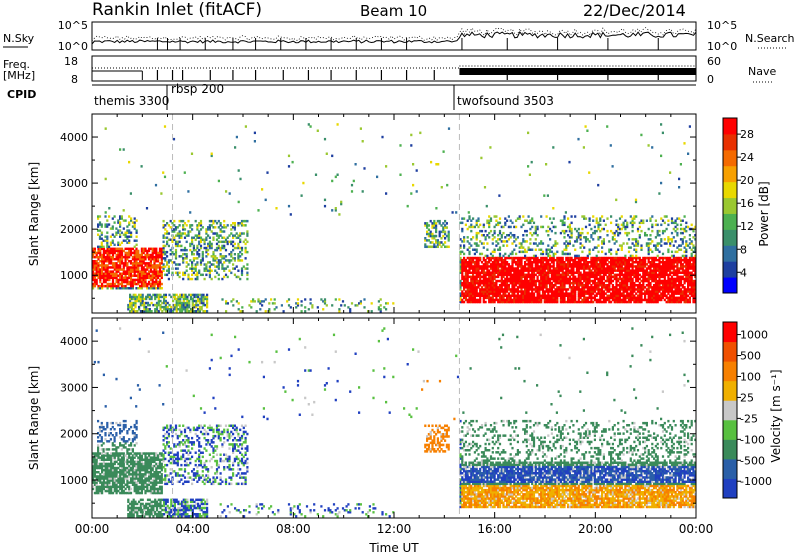 Image resolution: width=800 pixels, height=558 pixels. What do you see at coordinates (722, 25) in the screenshot?
I see `noise-right-tick-top: 10^5` at bounding box center [722, 25].